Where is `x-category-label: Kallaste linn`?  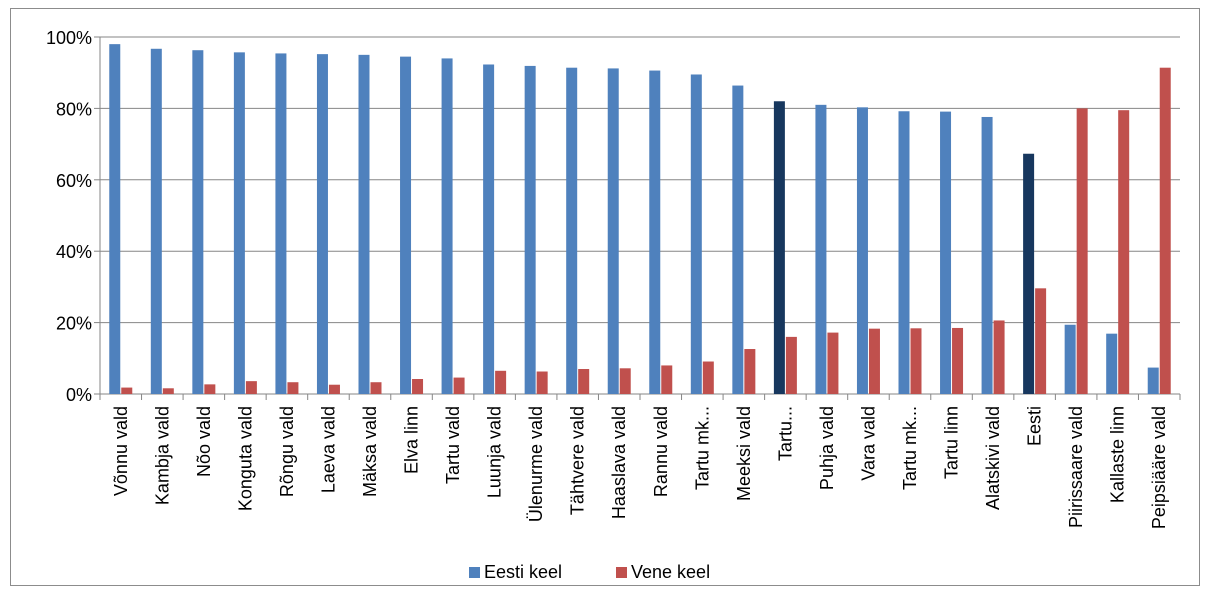
x-category-label: Kallaste linn is located at coordinates (1118, 454).